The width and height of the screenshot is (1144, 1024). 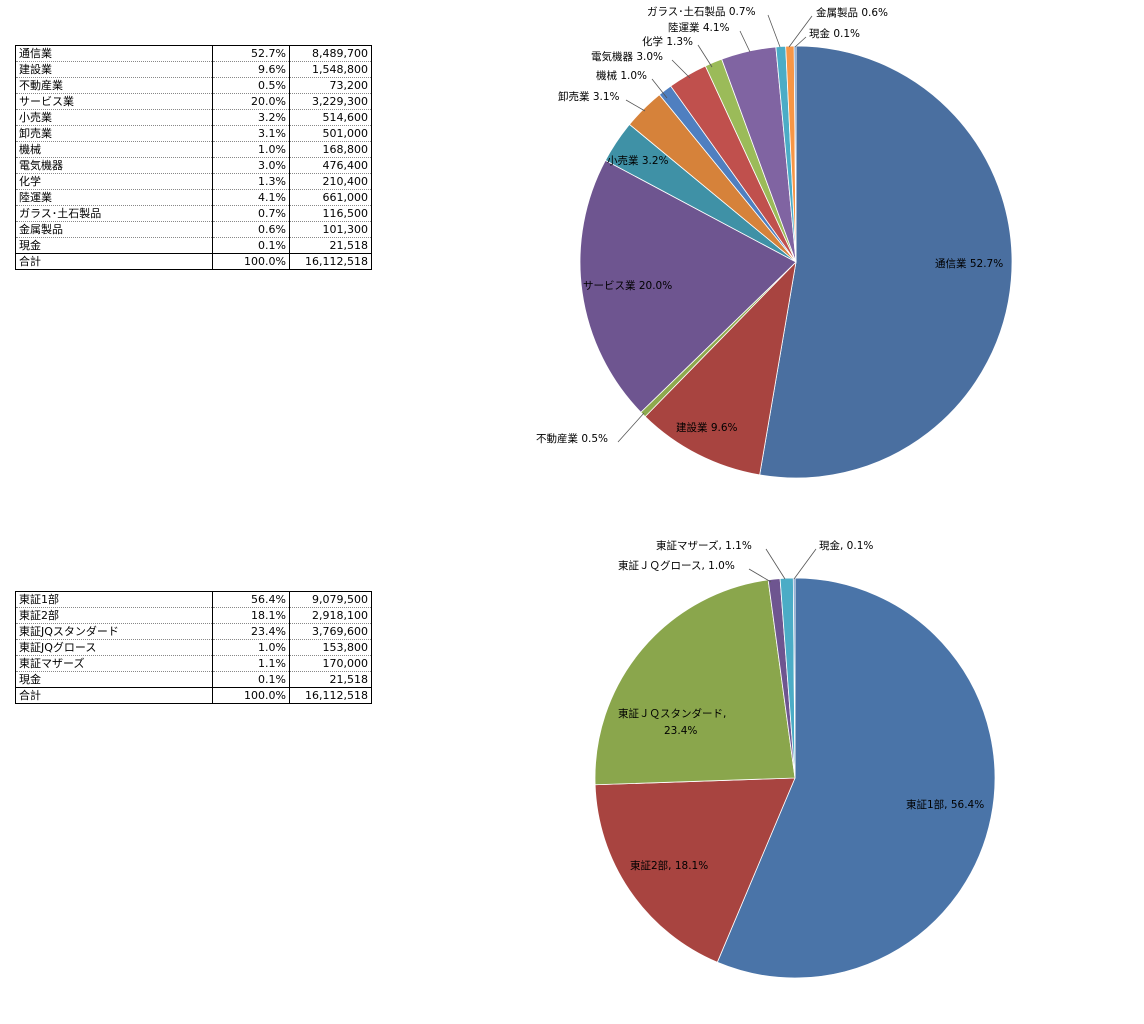 I want to click on cell-percent: 56.4%, so click(x=251, y=599).